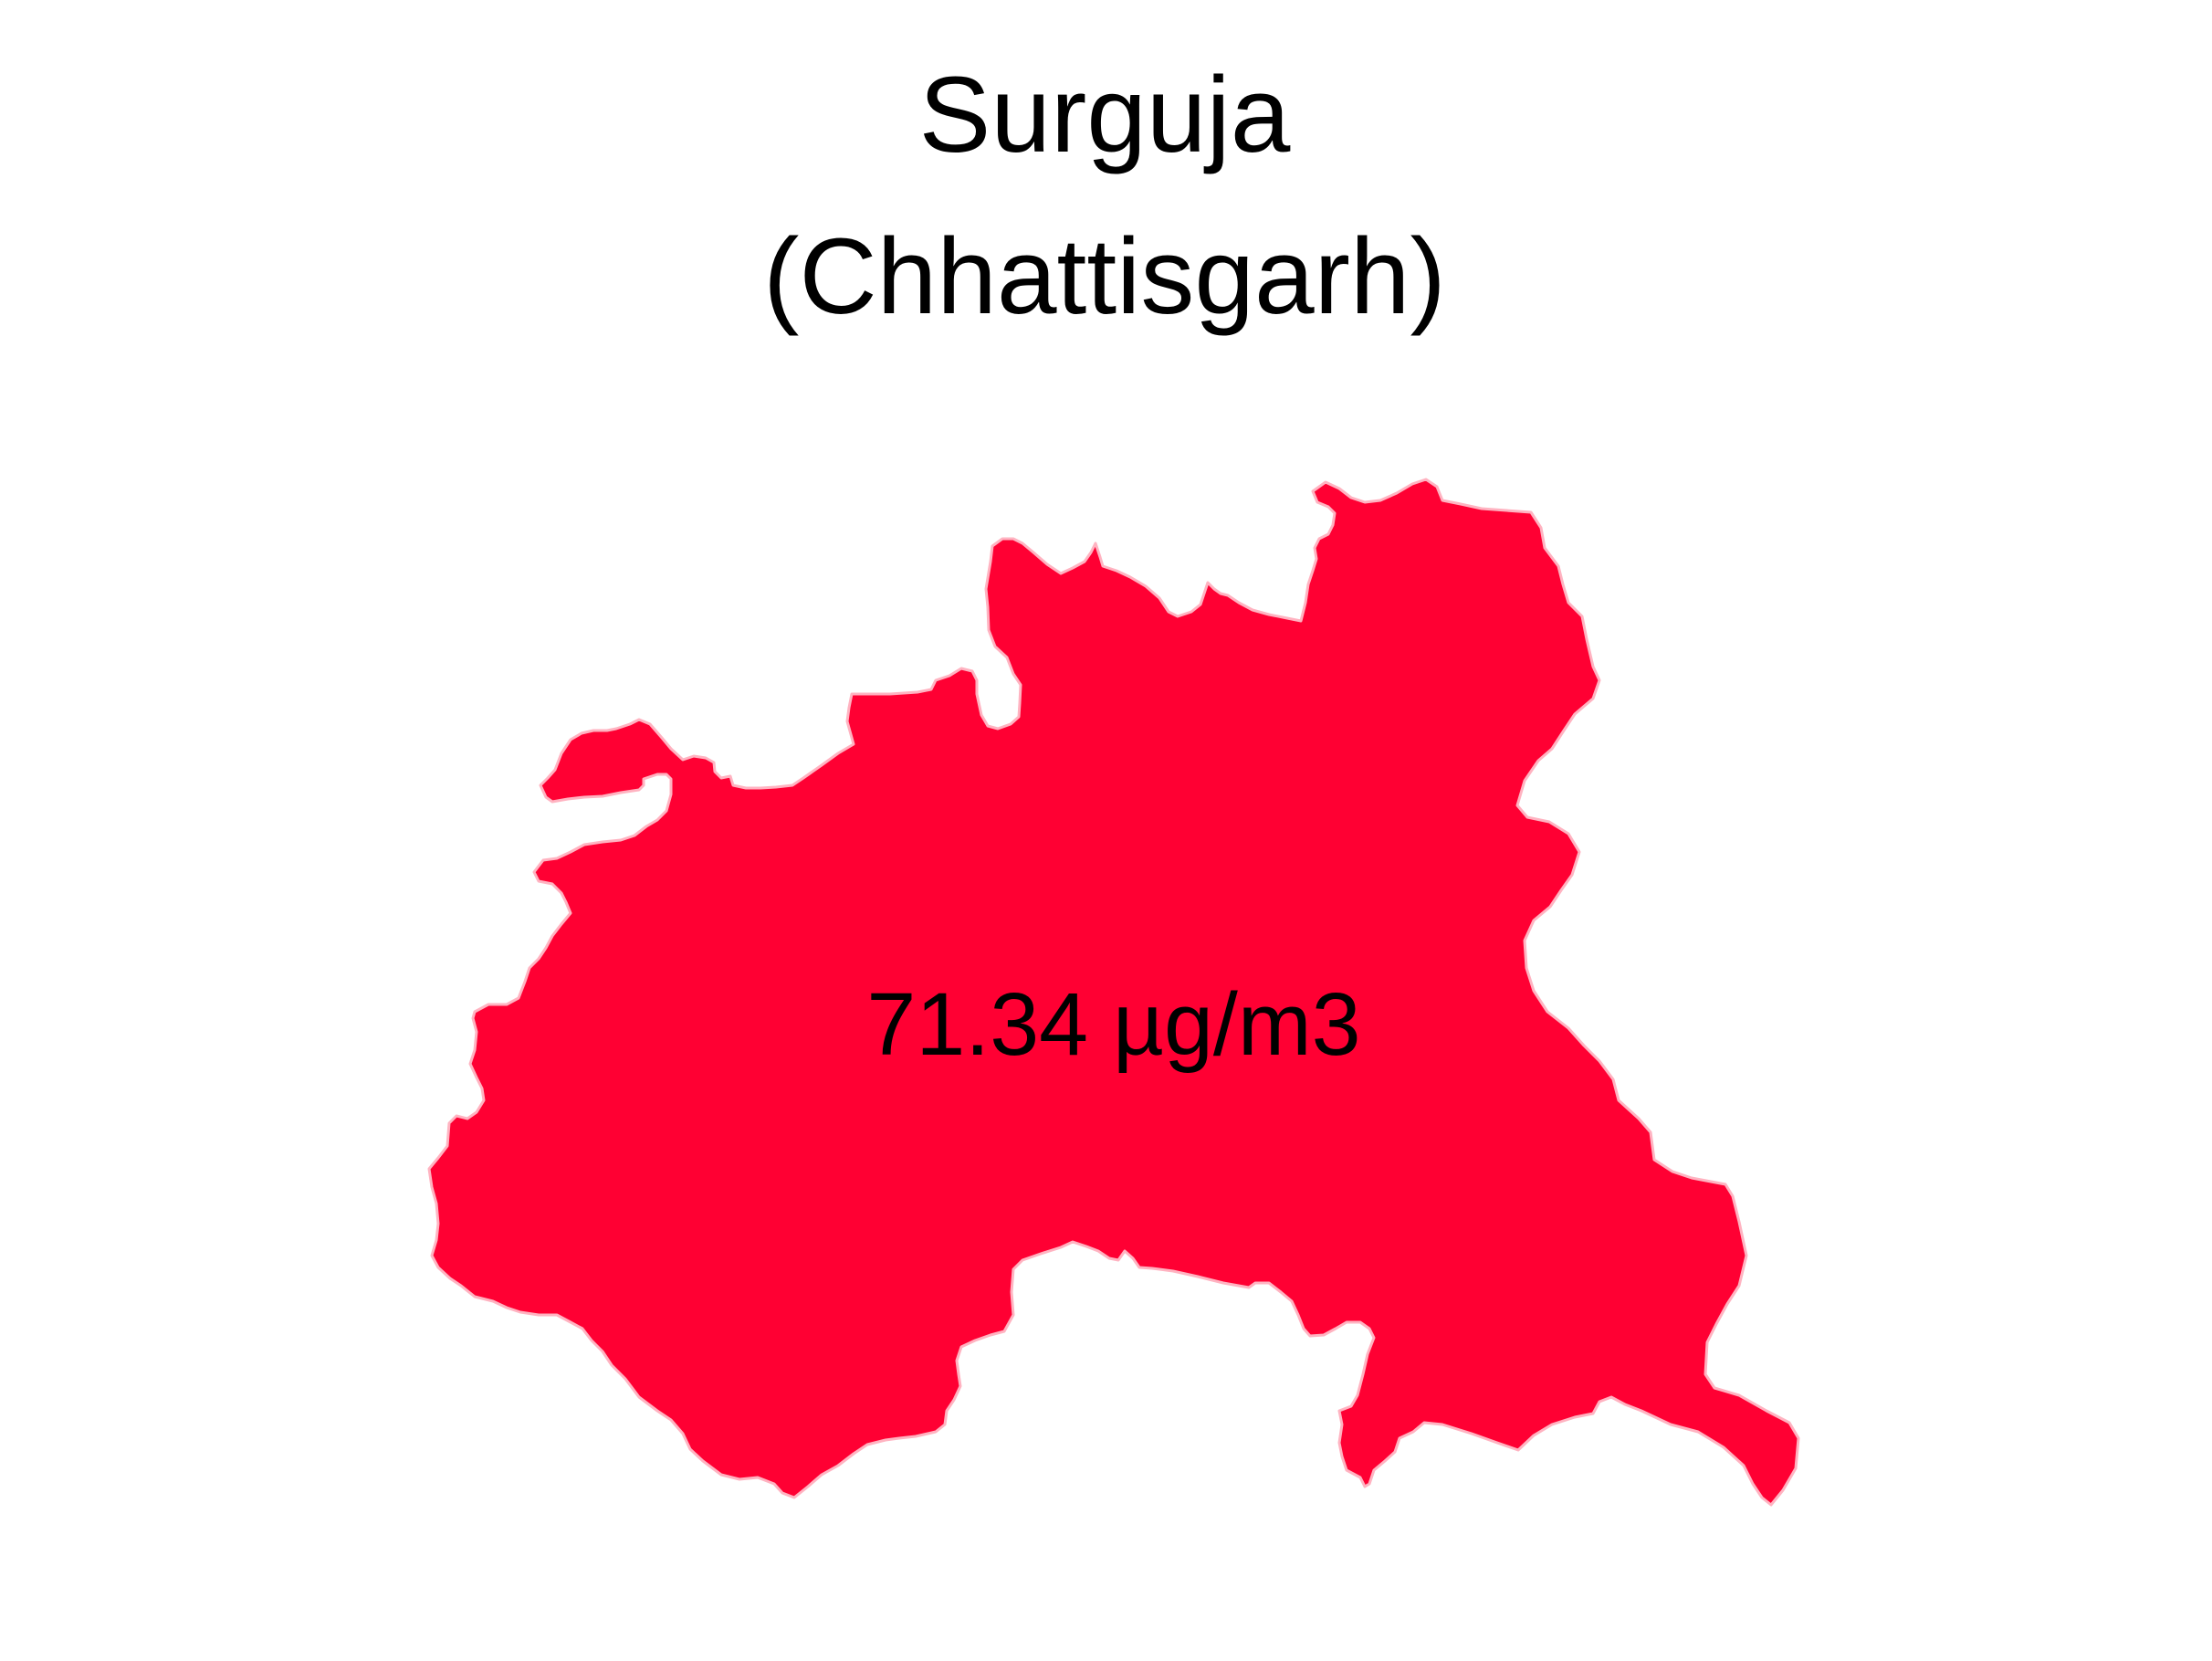 Image resolution: width=2212 pixels, height=1661 pixels. Describe the element at coordinates (1113, 1024) in the screenshot. I see `pm25-value-label: 71.34 µg/m3` at that location.